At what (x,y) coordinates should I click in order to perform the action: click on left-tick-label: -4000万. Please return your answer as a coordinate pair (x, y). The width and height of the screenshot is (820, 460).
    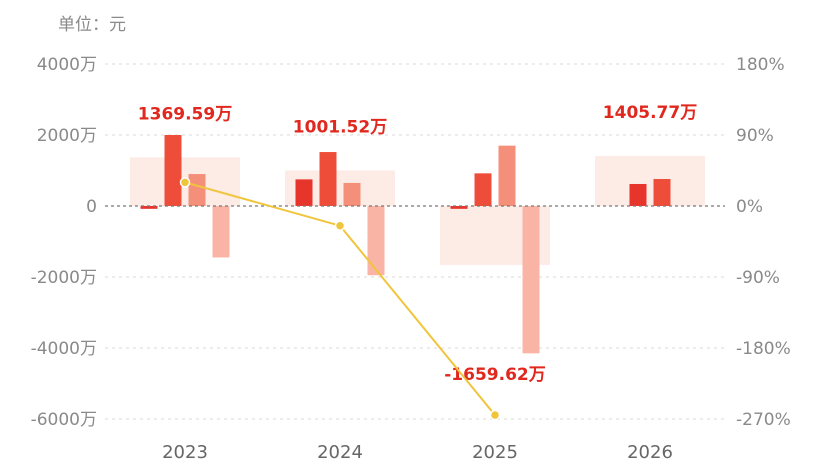
    Looking at the image, I should click on (64, 349).